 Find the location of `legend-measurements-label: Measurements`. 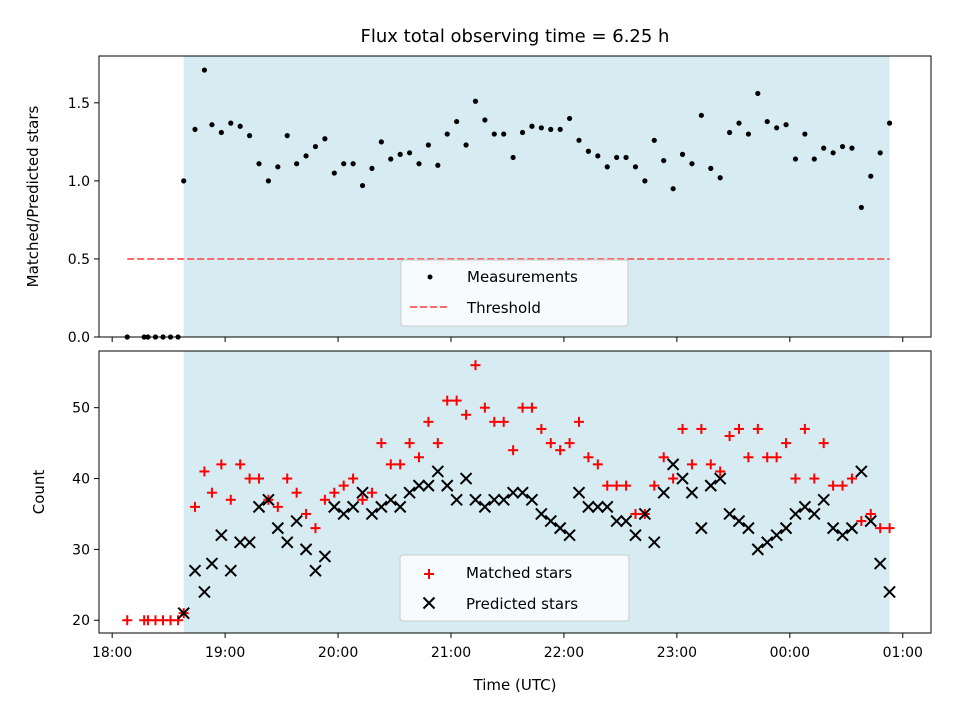

legend-measurements-label: Measurements is located at coordinates (522, 277).